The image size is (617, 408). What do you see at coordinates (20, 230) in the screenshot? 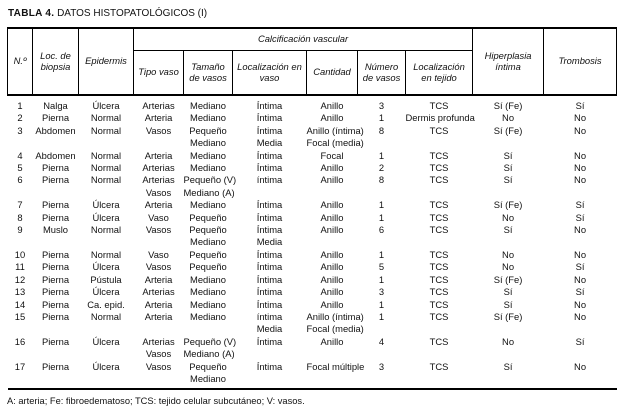
I see `table-cell: 9` at bounding box center [20, 230].